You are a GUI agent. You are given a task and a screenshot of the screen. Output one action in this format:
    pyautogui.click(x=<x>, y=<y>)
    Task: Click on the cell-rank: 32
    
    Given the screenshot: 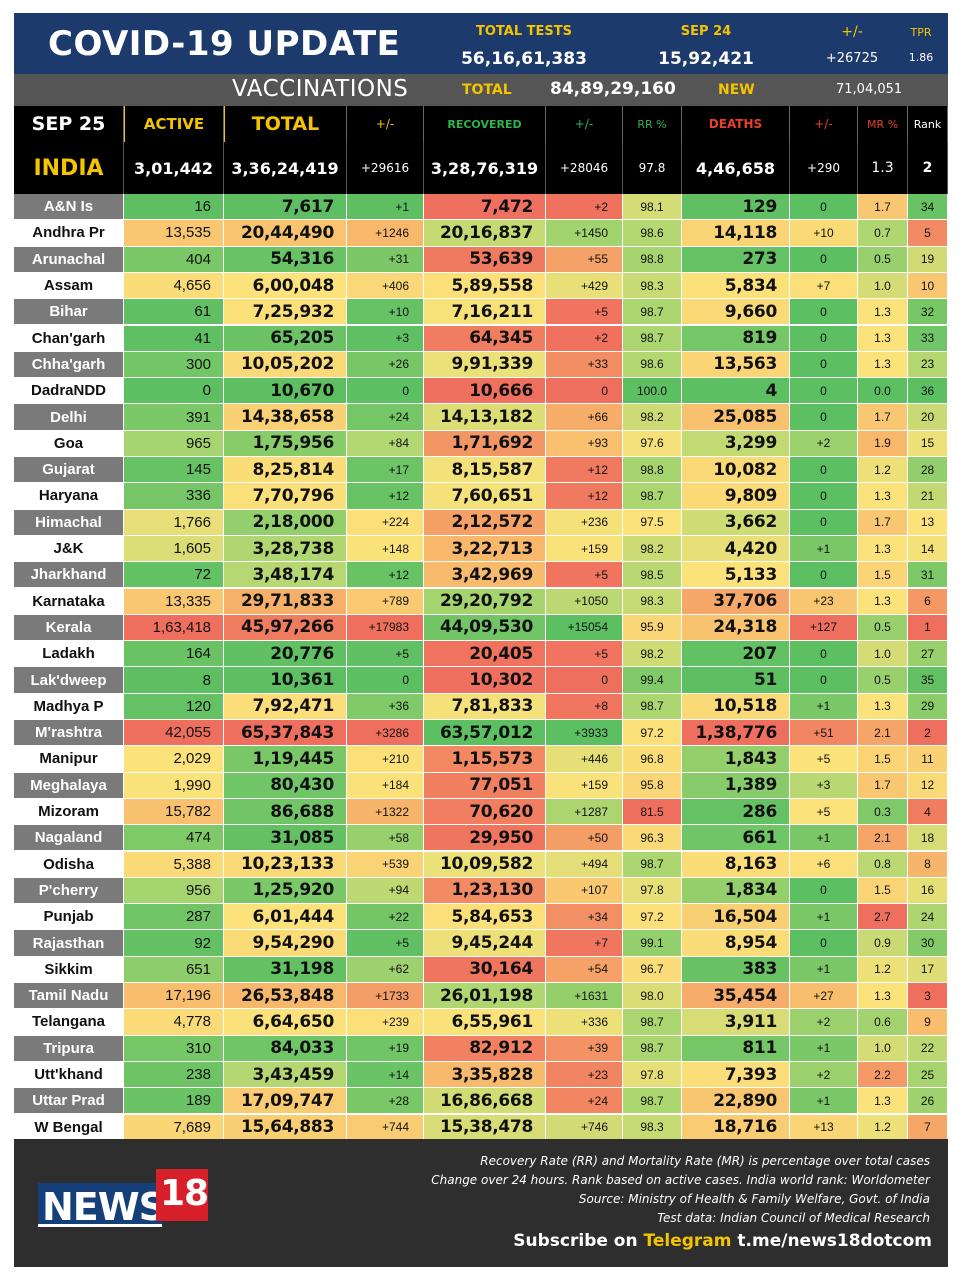 What is the action you would take?
    pyautogui.click(x=928, y=312)
    